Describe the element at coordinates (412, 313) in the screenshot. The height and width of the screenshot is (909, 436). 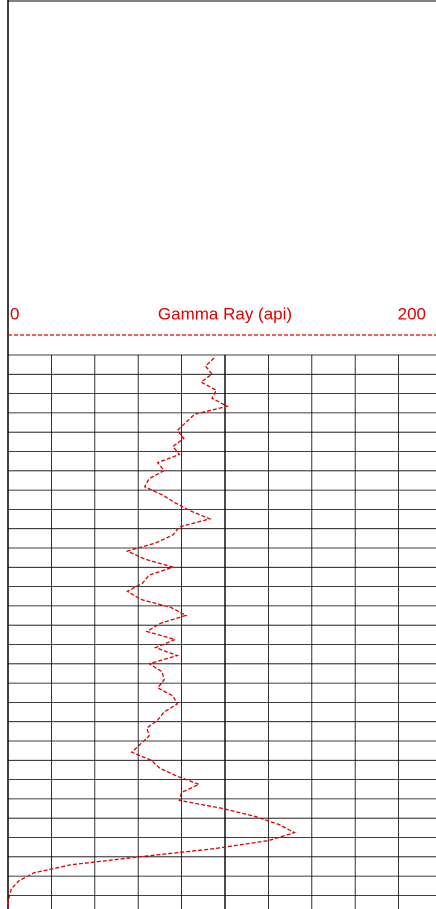
I see `x-tick-label: 200` at that location.